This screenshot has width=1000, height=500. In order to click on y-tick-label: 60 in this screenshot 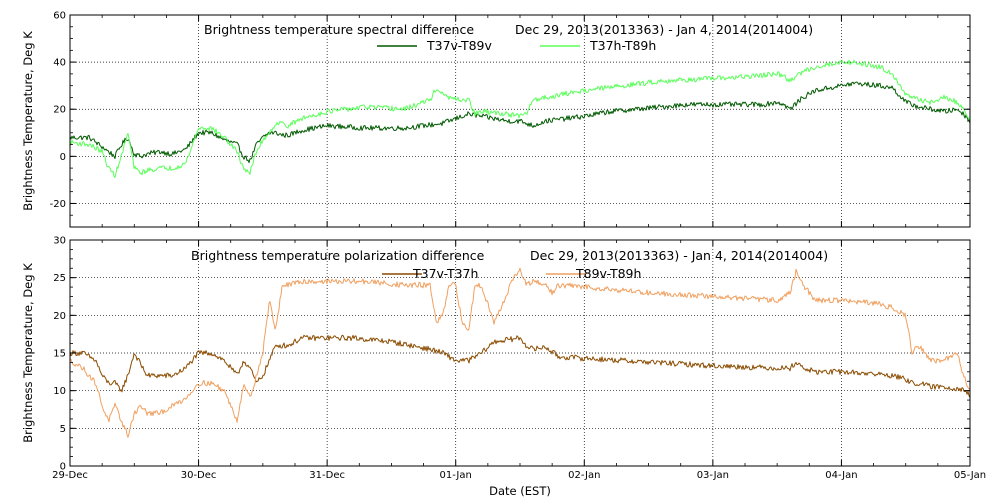, I will do `click(59, 16)`.